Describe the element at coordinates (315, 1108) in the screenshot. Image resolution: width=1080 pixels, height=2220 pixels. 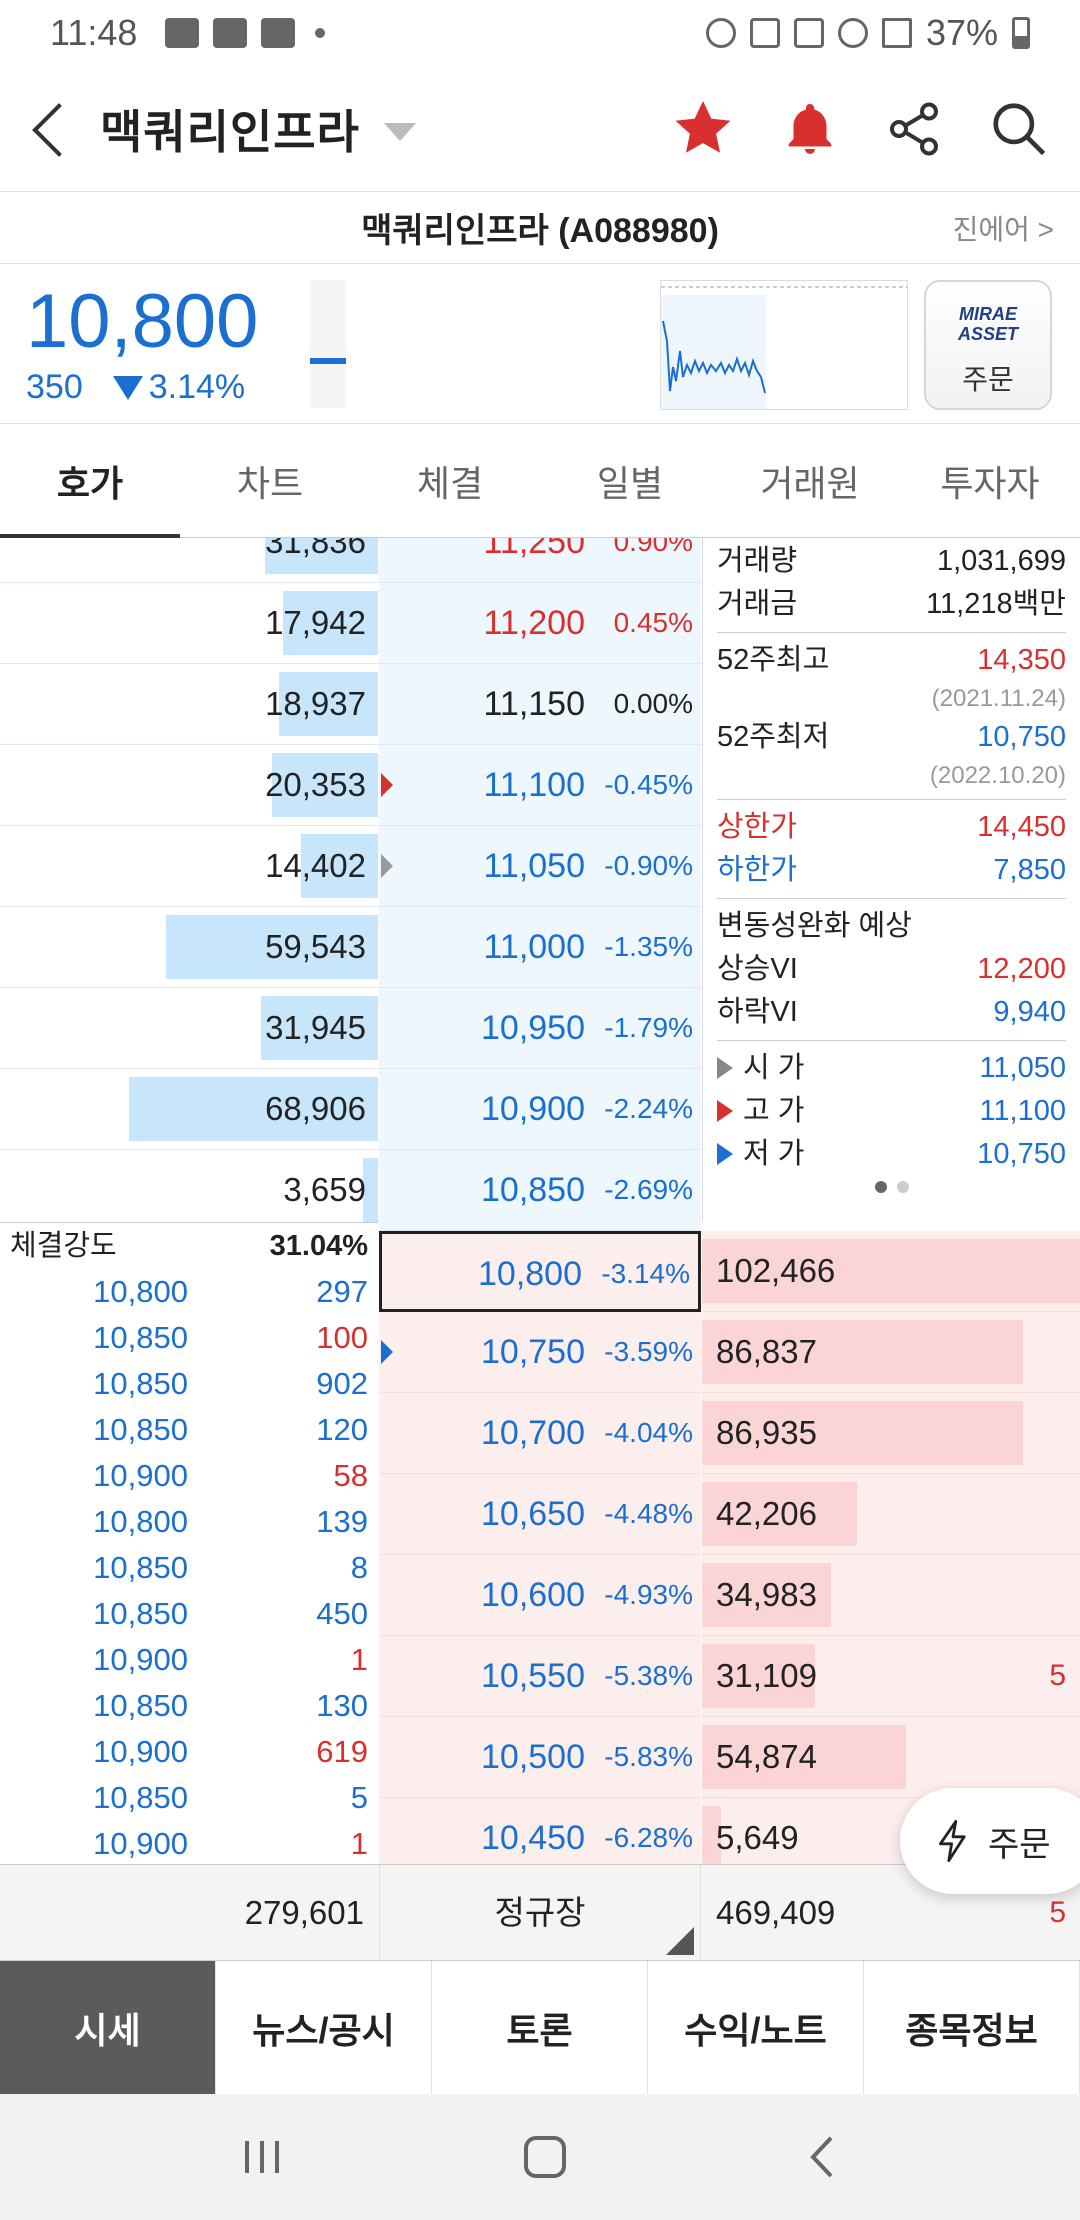
I see `ask-quantity: 68,906` at that location.